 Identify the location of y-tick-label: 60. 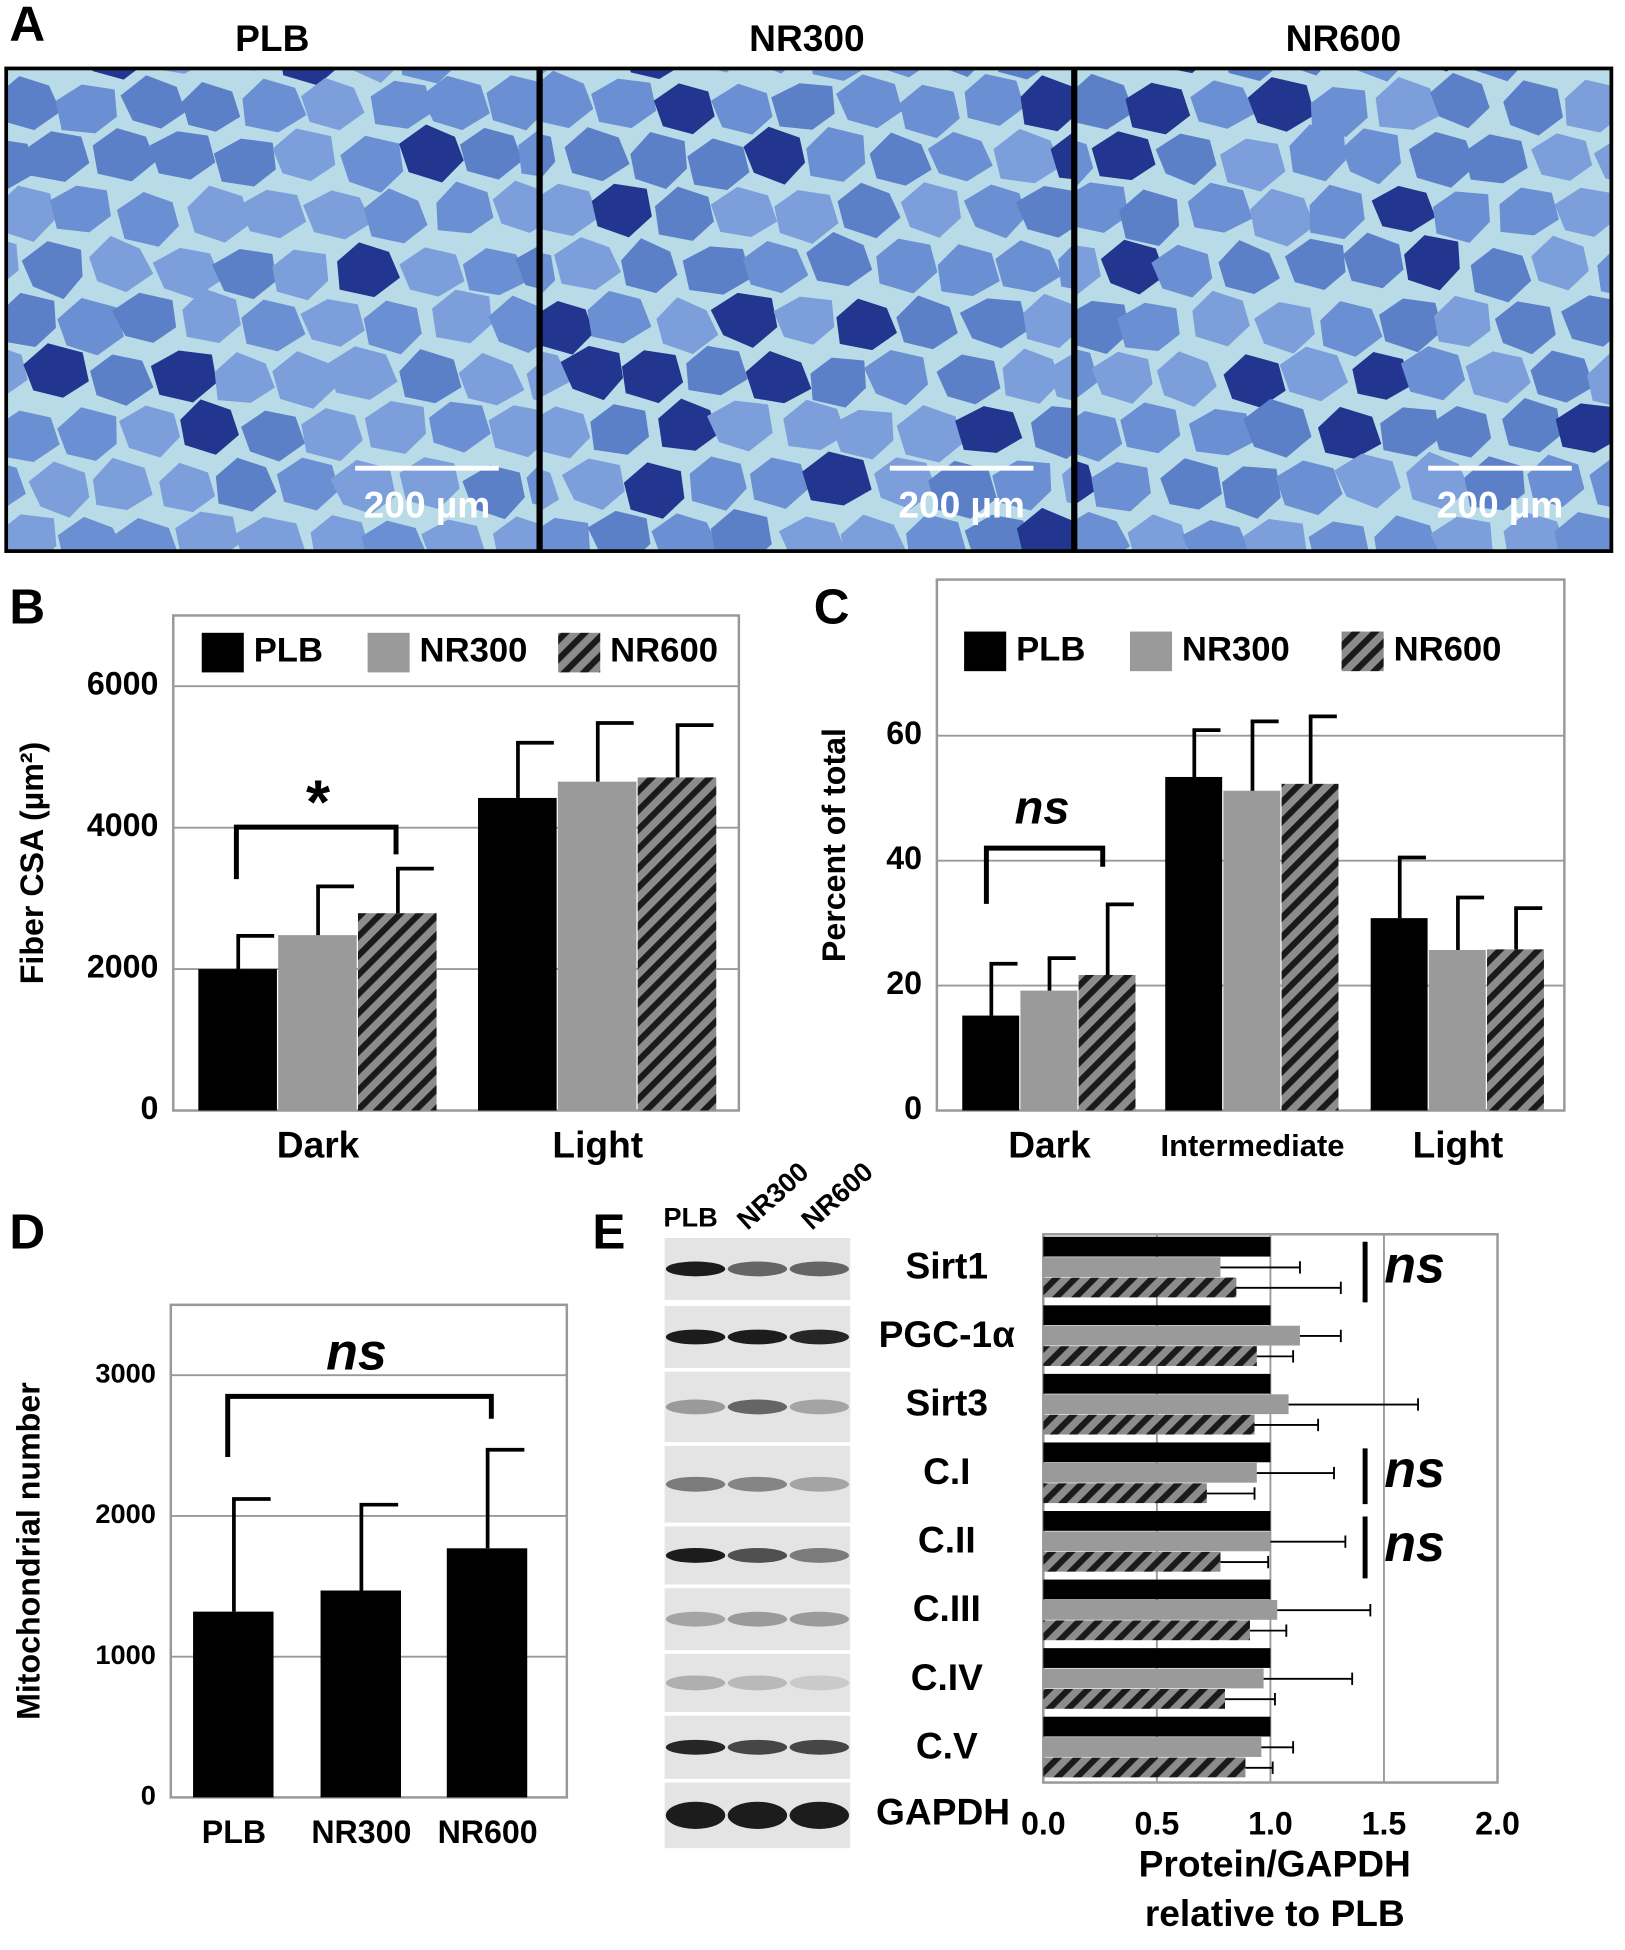
(904, 733).